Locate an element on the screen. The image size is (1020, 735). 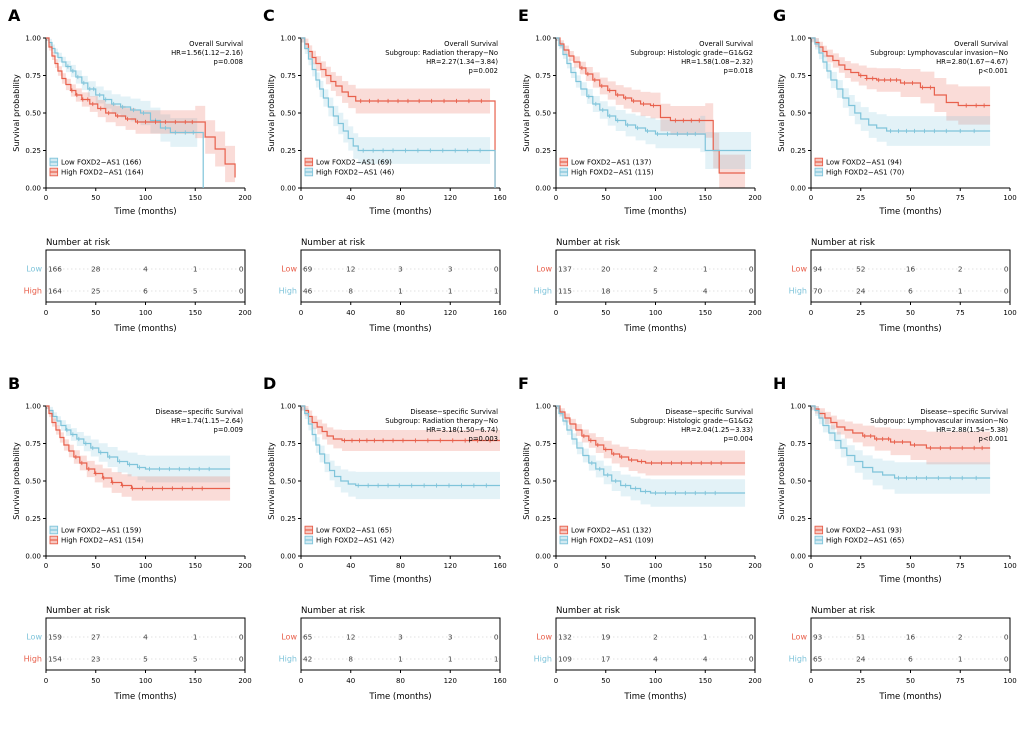
plot-annotation: p<0.001 is located at coordinates (993, 439).